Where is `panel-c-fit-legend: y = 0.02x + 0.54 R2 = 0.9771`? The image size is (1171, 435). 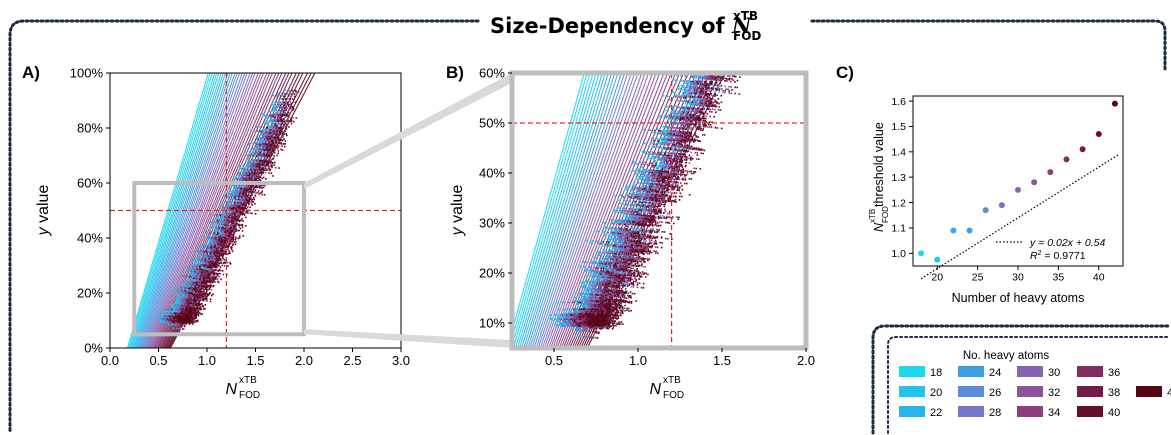 panel-c-fit-legend: y = 0.02x + 0.54 R2 = 0.9771 is located at coordinates (1050, 249).